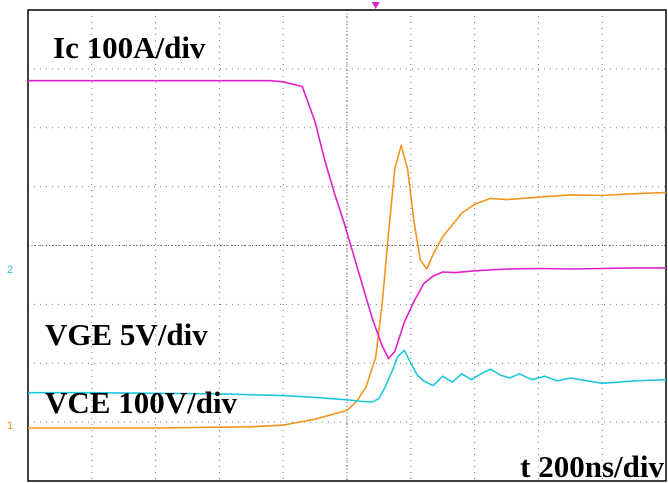 This screenshot has width=668, height=483. I want to click on trace-vge, so click(347, 376).